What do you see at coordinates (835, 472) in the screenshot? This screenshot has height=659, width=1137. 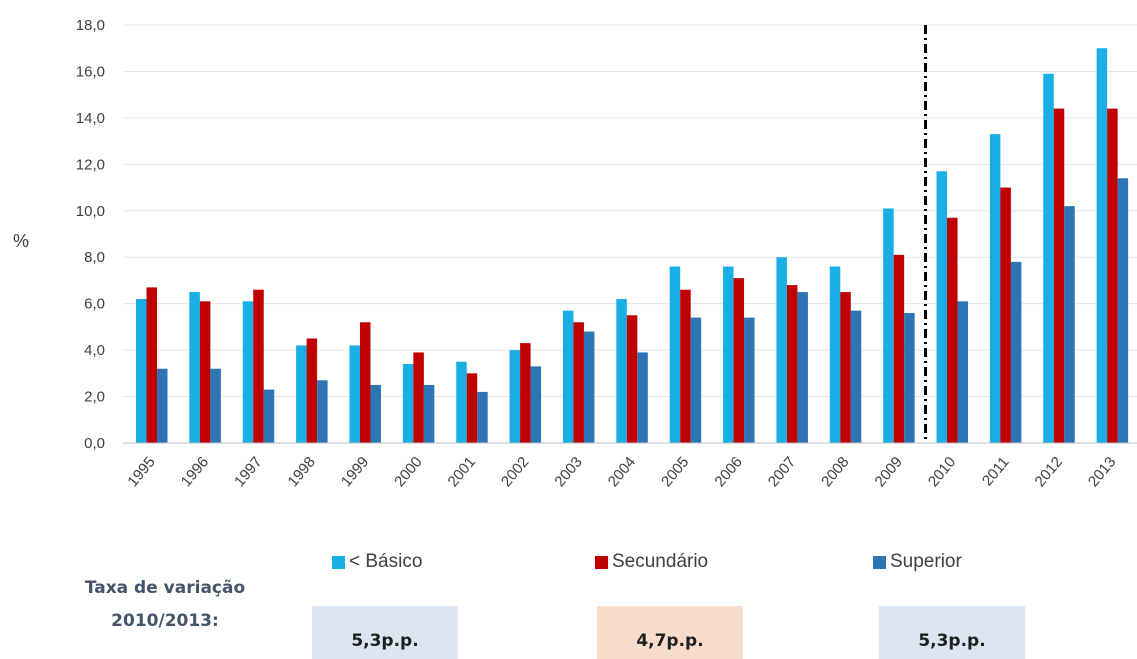 I see `x-tick-label: 2008` at bounding box center [835, 472].